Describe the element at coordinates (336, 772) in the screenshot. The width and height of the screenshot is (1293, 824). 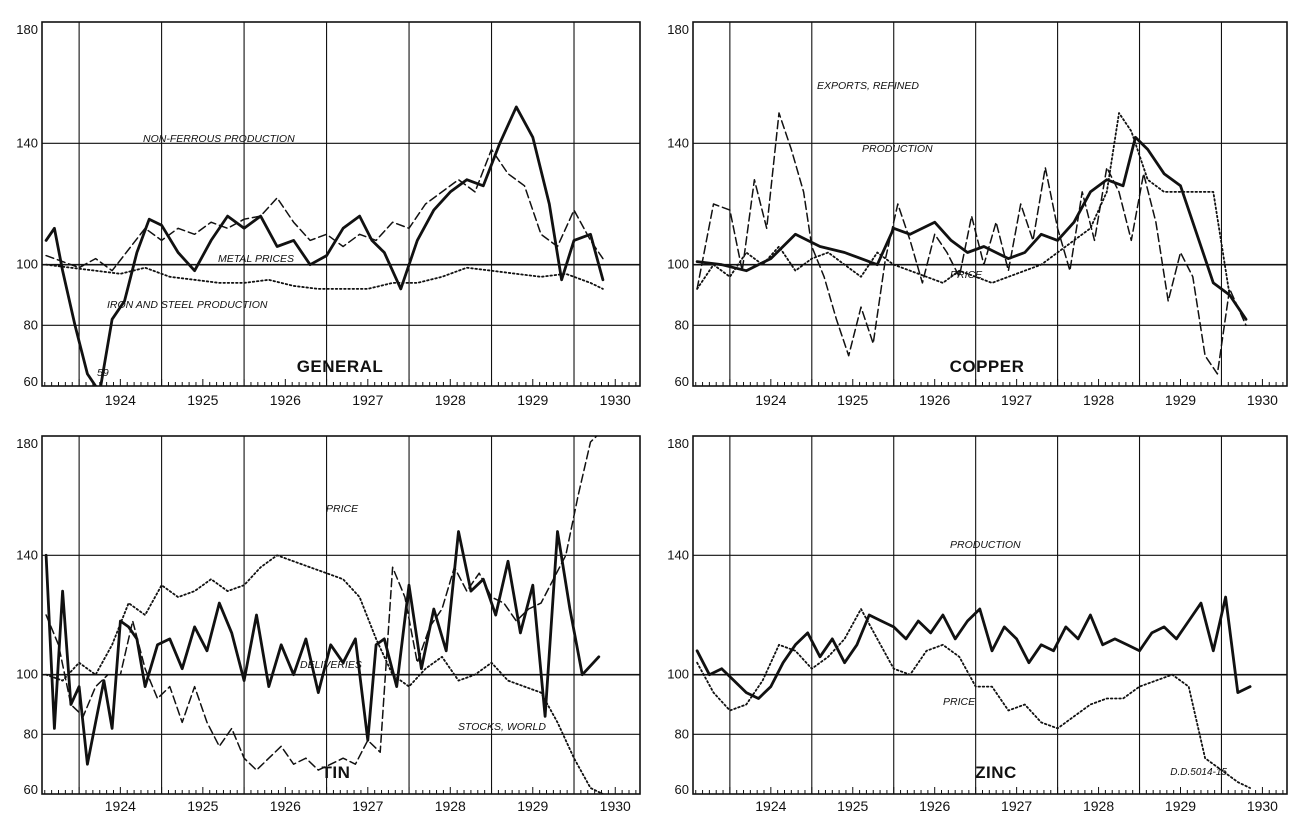
I see `panel-title: TIN` at that location.